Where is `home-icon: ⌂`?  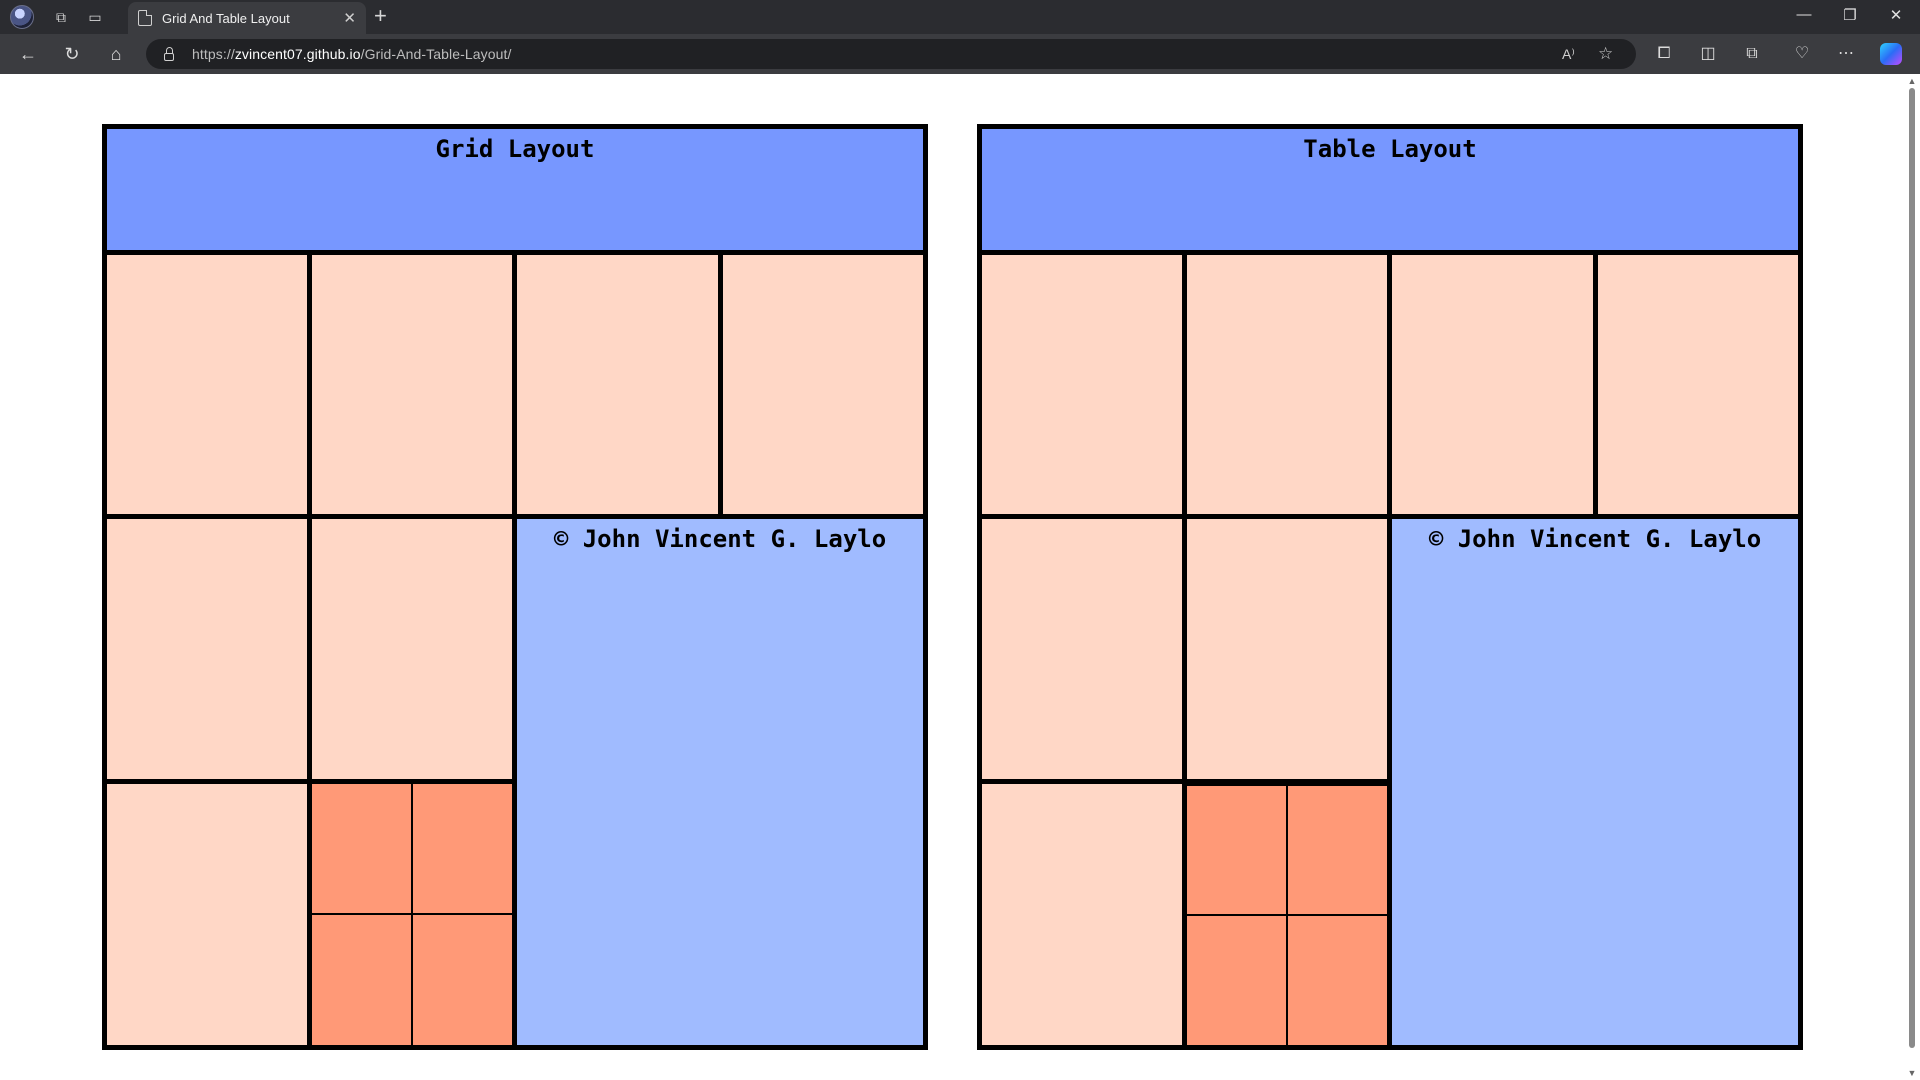 home-icon: ⌂ is located at coordinates (116, 54).